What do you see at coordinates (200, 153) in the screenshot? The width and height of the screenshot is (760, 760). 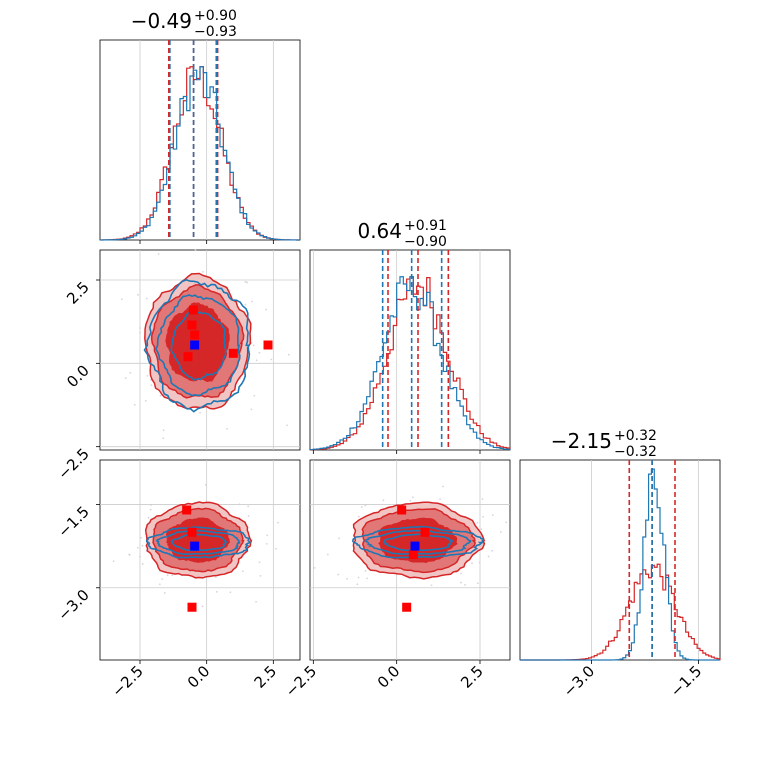 I see `marginal-0-hist-blue` at bounding box center [200, 153].